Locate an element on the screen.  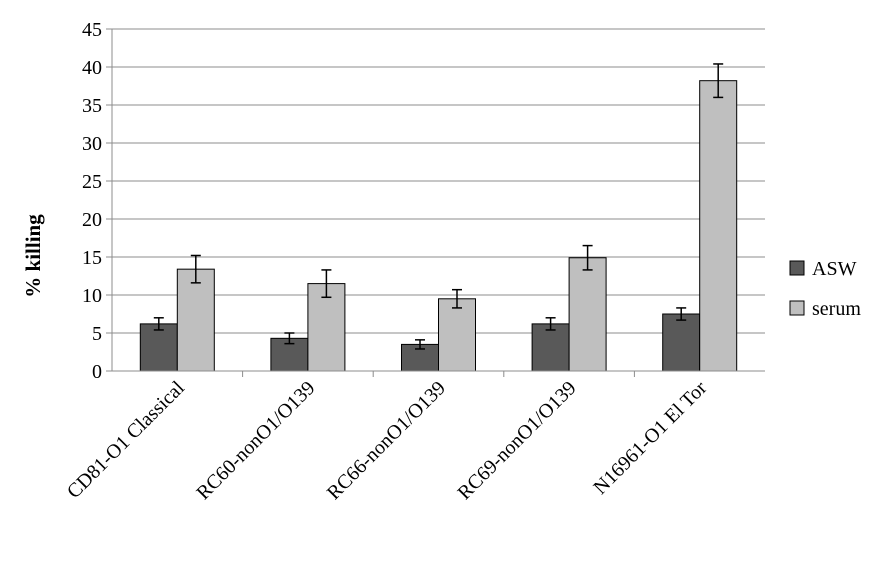
x-category-label: CD81-O1 Classical is located at coordinates (126, 440).